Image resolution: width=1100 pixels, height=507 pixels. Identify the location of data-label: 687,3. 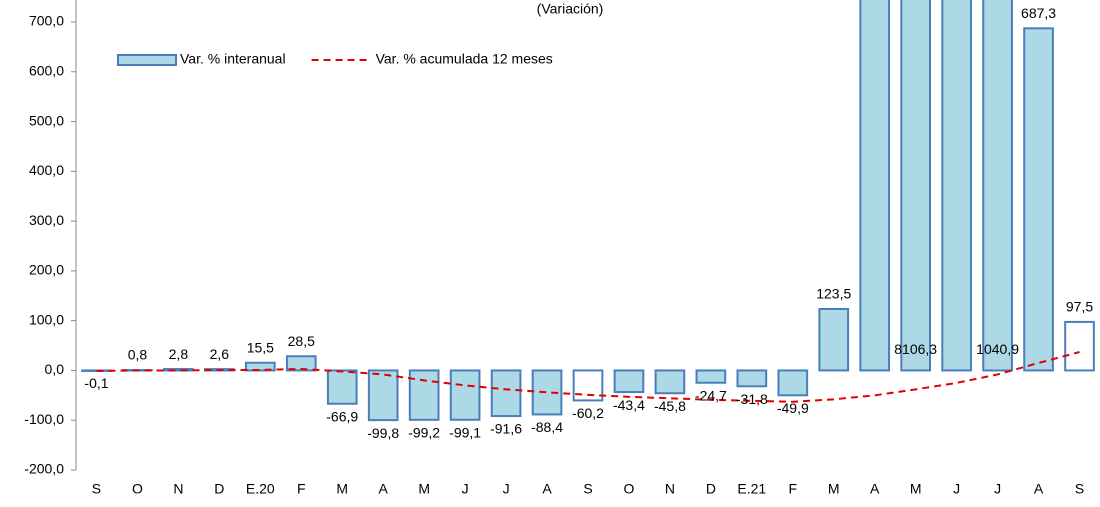
(1038, 13).